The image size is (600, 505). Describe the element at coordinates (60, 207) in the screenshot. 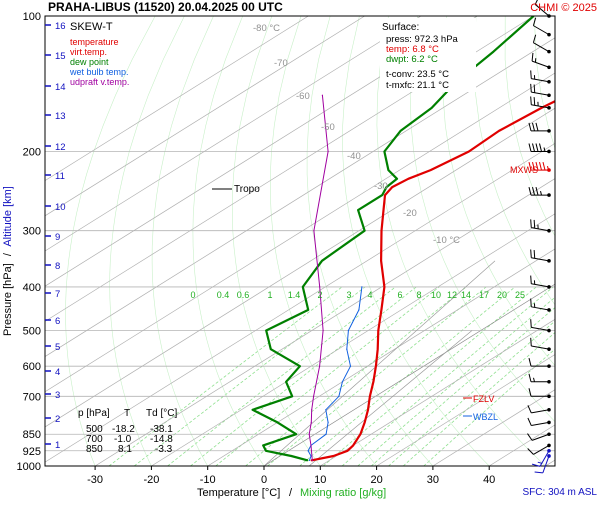

I see `altitude-tick-label: 10` at that location.